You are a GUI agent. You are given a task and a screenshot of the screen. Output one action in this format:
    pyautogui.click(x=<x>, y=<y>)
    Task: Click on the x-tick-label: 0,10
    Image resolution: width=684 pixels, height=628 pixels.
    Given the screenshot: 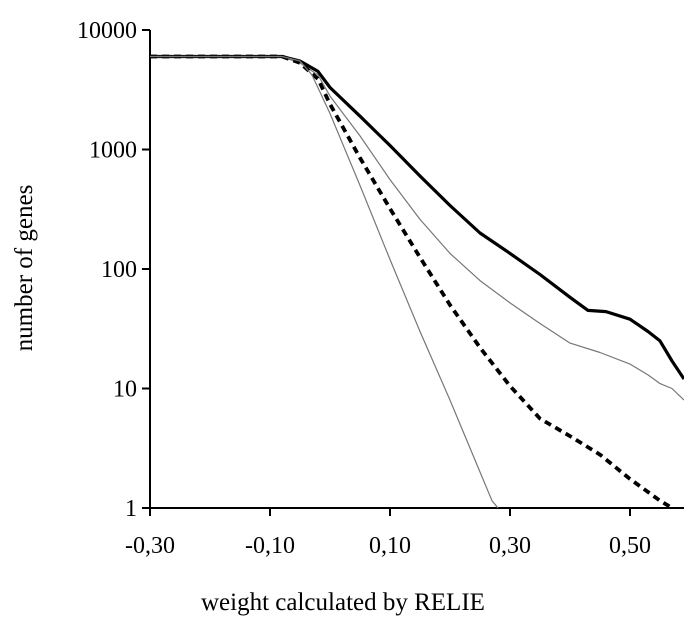 What is the action you would take?
    pyautogui.click(x=390, y=546)
    